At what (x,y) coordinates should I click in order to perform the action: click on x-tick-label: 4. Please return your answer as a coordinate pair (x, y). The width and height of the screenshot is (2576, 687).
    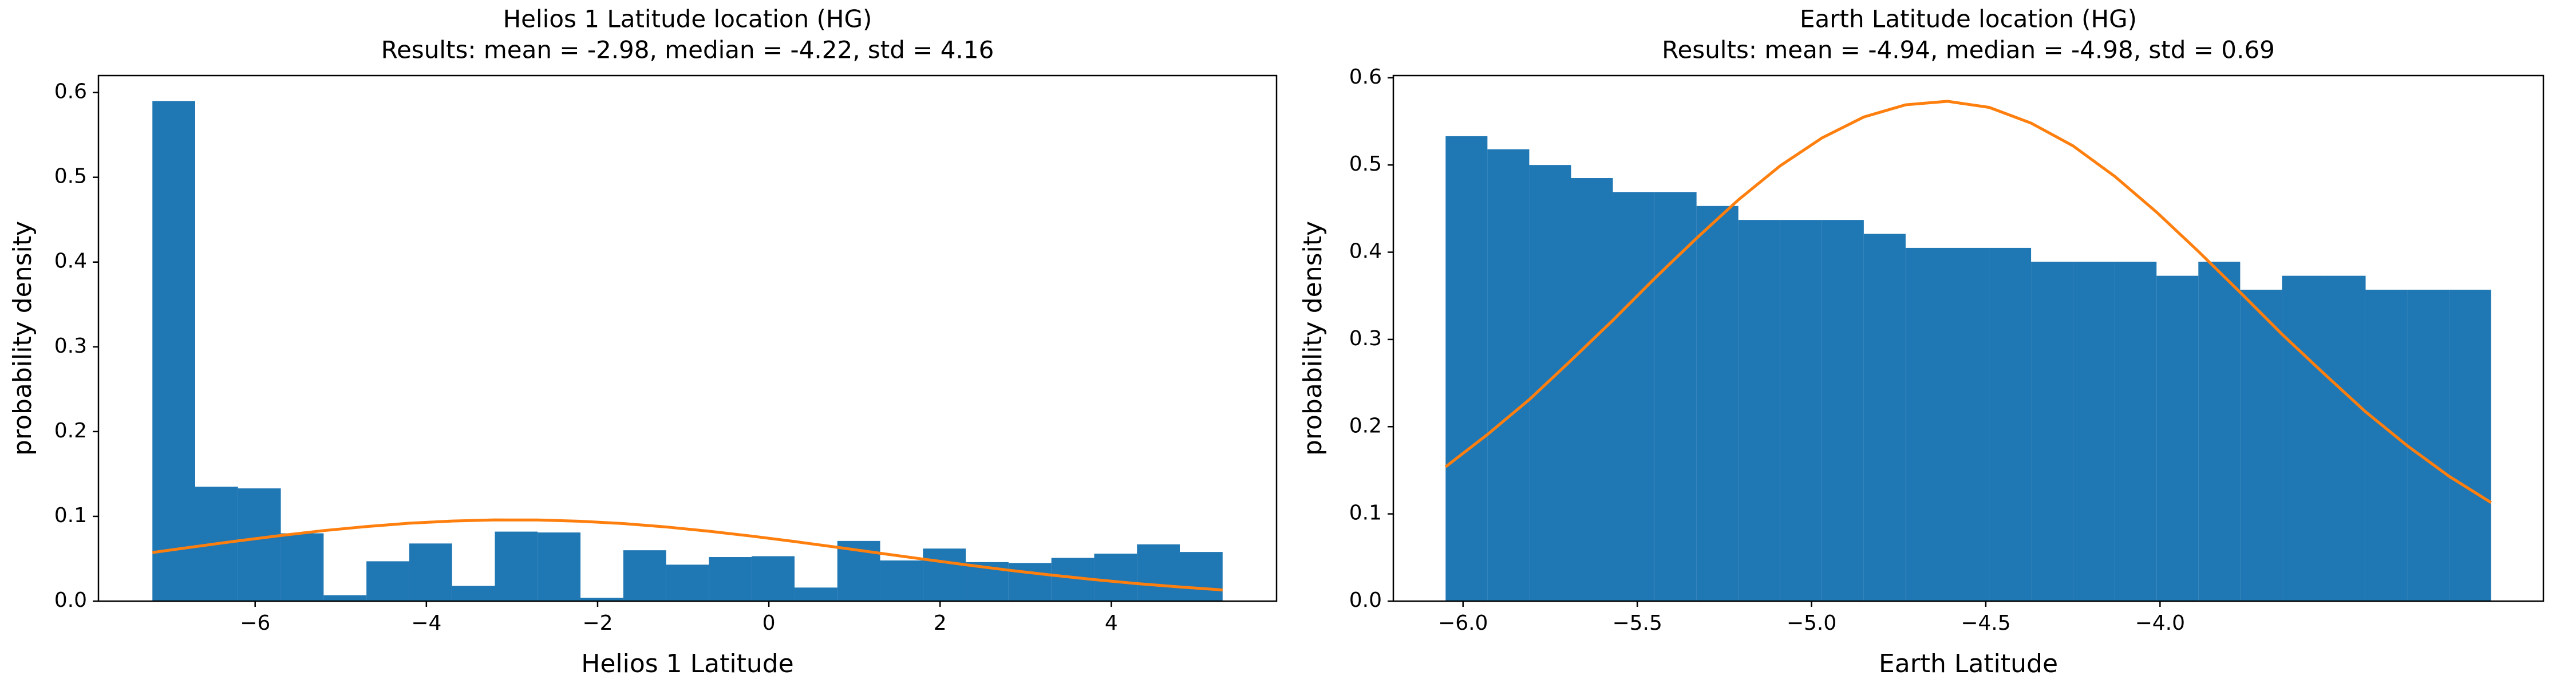
    Looking at the image, I should click on (1111, 623).